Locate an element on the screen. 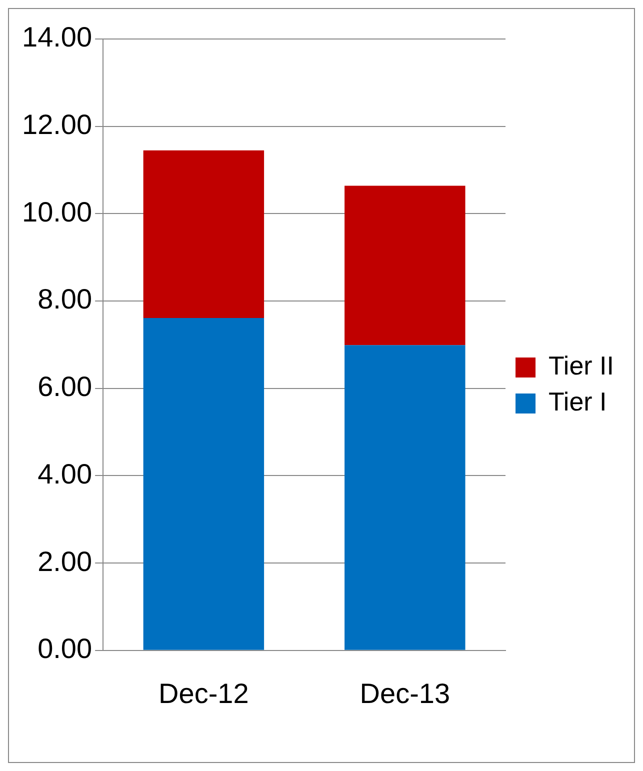 The height and width of the screenshot is (771, 643). y-tick-label: 2.00 is located at coordinates (65, 561).